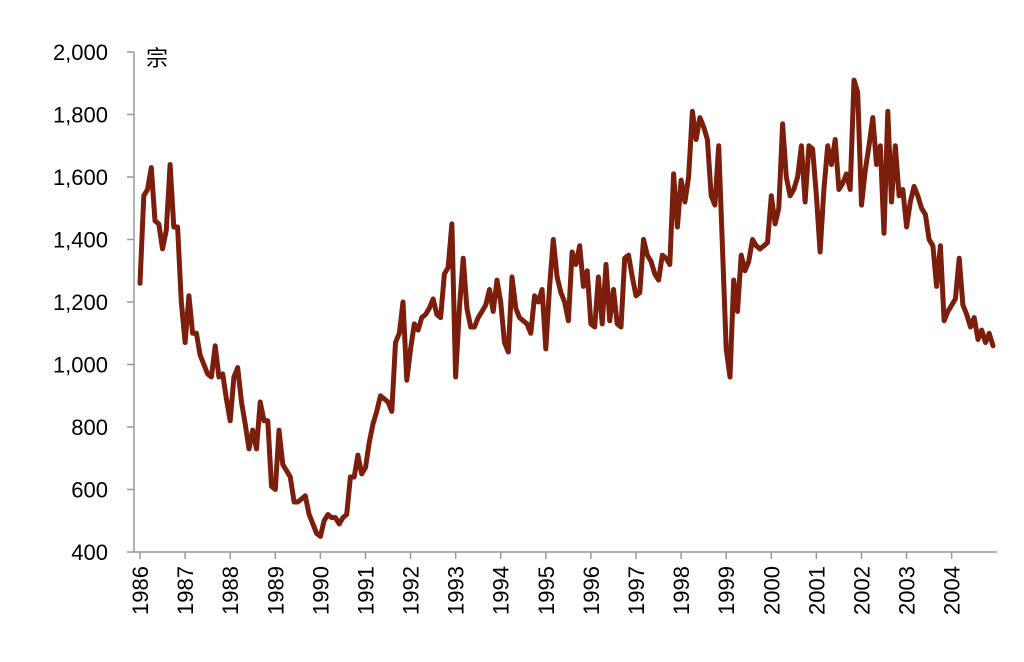 The height and width of the screenshot is (662, 1024). What do you see at coordinates (130, 302) in the screenshot?
I see `y-tick-marks` at bounding box center [130, 302].